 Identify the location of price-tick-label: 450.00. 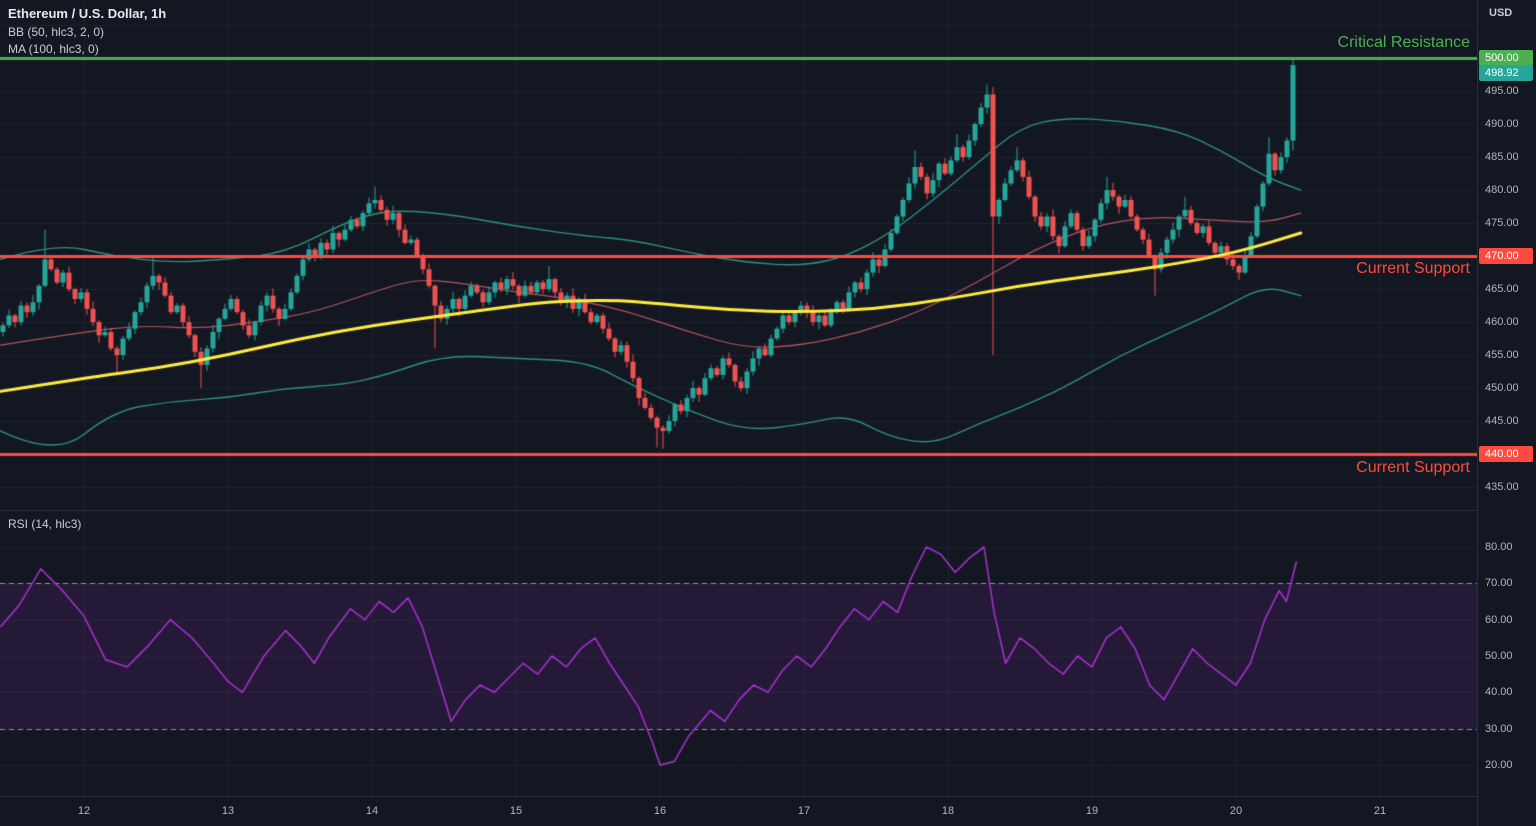
(1502, 388).